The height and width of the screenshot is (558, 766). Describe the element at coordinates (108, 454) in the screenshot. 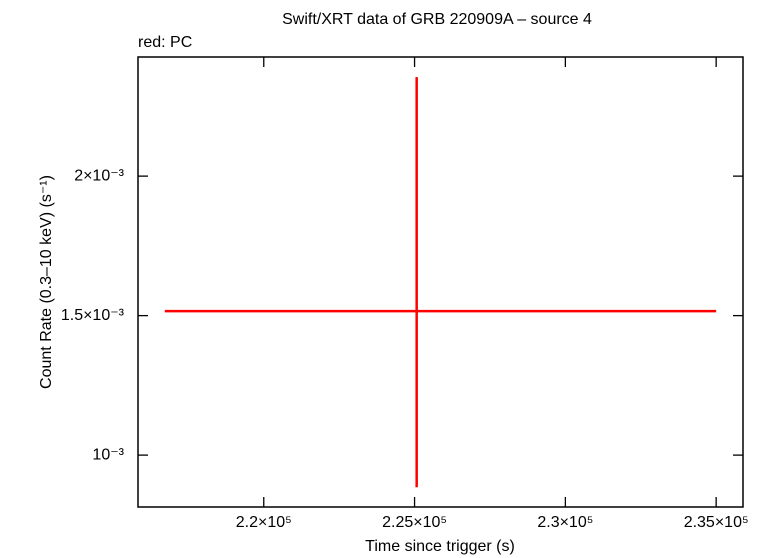

I see `y-tick-label: 10⁻³` at that location.